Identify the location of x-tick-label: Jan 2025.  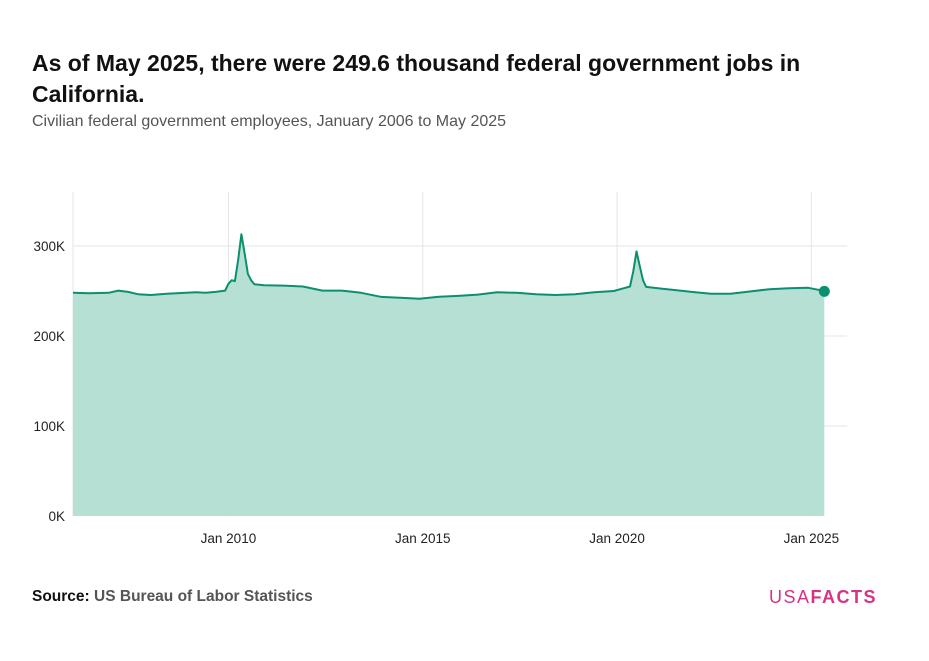
(812, 538).